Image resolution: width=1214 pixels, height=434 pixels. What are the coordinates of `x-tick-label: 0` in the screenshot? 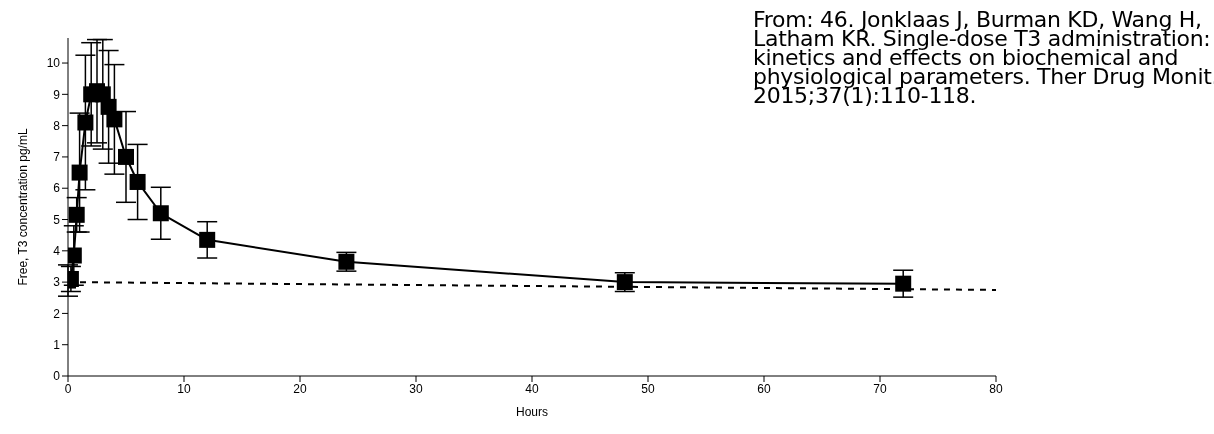 It's located at (68, 388).